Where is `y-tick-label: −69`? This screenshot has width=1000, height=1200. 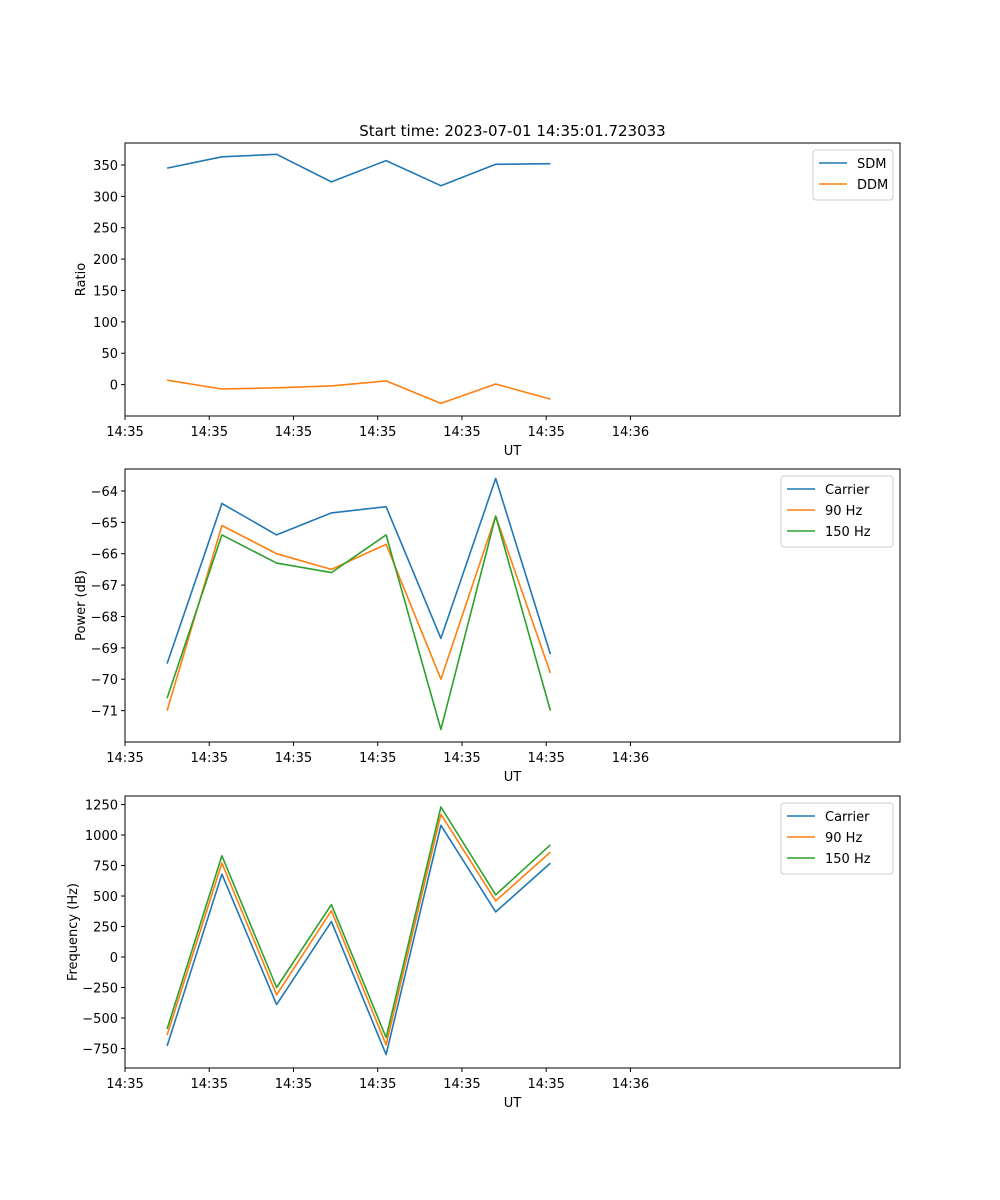
y-tick-label: −69 is located at coordinates (104, 649).